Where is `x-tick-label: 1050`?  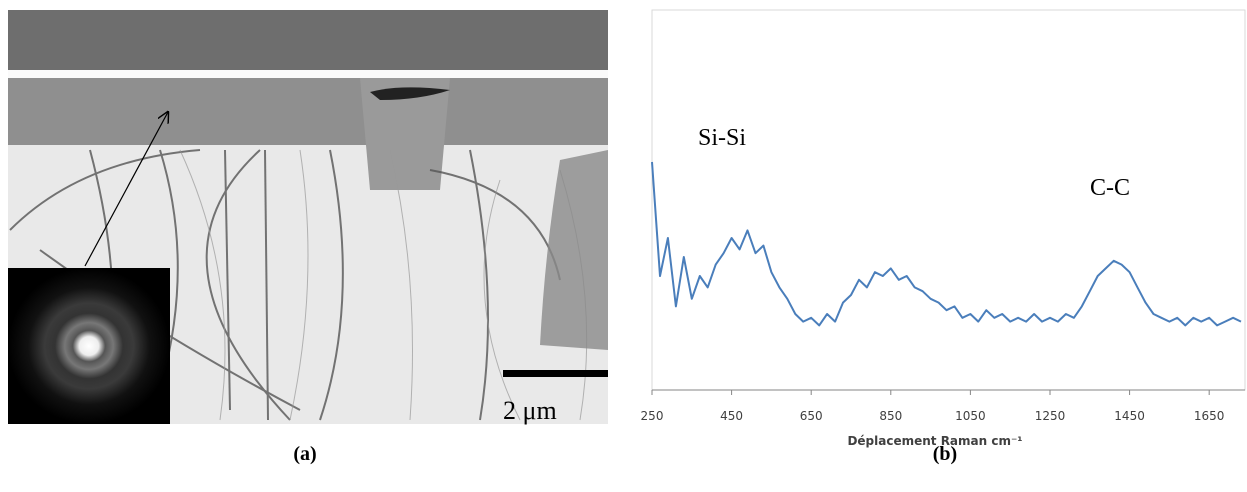 x-tick-label: 1050 is located at coordinates (970, 416).